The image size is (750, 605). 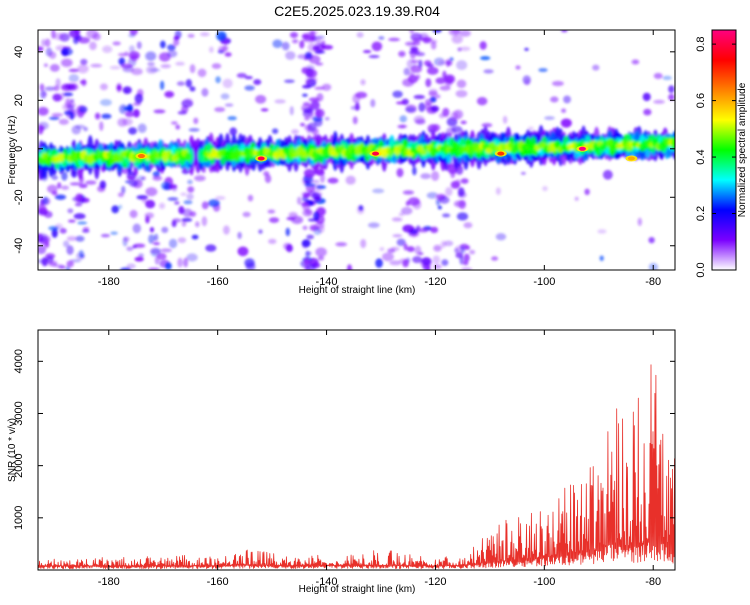 What do you see at coordinates (435, 282) in the screenshot?
I see `spectrogram-x-tick-label: -120` at bounding box center [435, 282].